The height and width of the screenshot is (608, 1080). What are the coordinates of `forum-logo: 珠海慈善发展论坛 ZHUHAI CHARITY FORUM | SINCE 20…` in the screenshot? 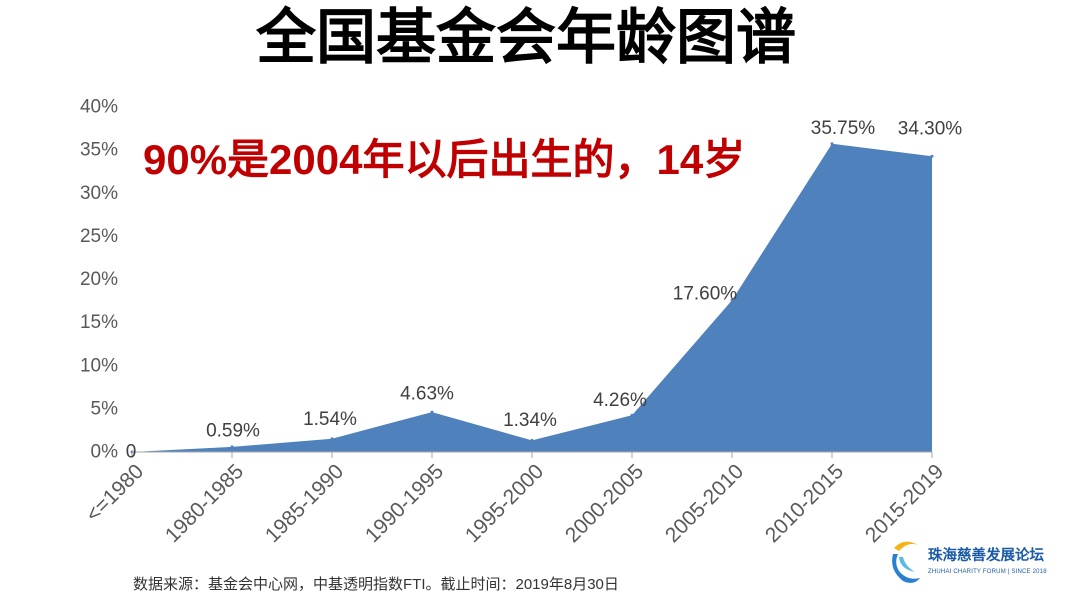 It's located at (973, 562).